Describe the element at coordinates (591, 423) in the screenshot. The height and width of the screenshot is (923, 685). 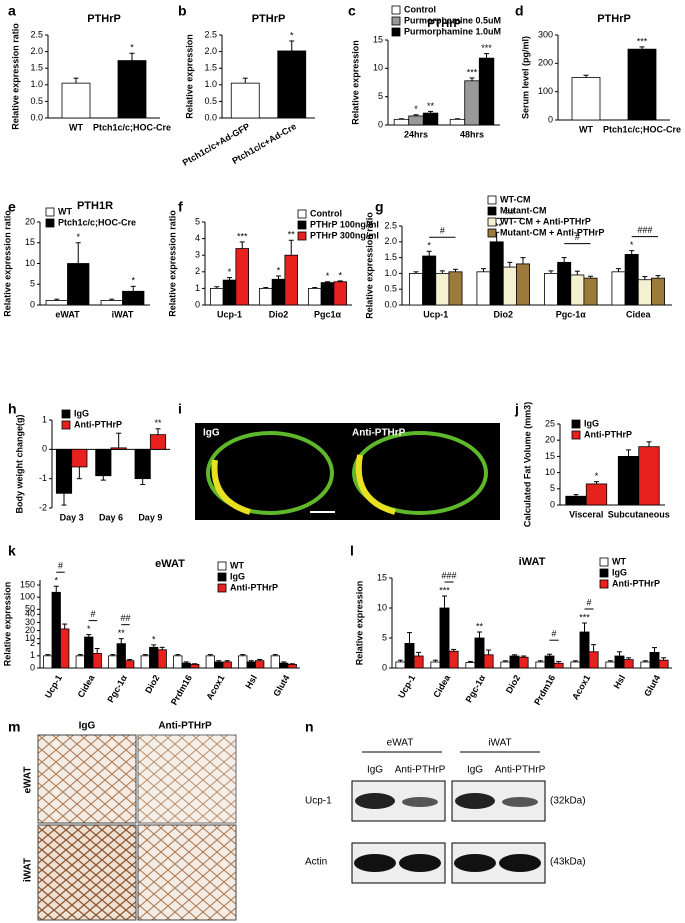
I see `legend-label: IgG` at that location.